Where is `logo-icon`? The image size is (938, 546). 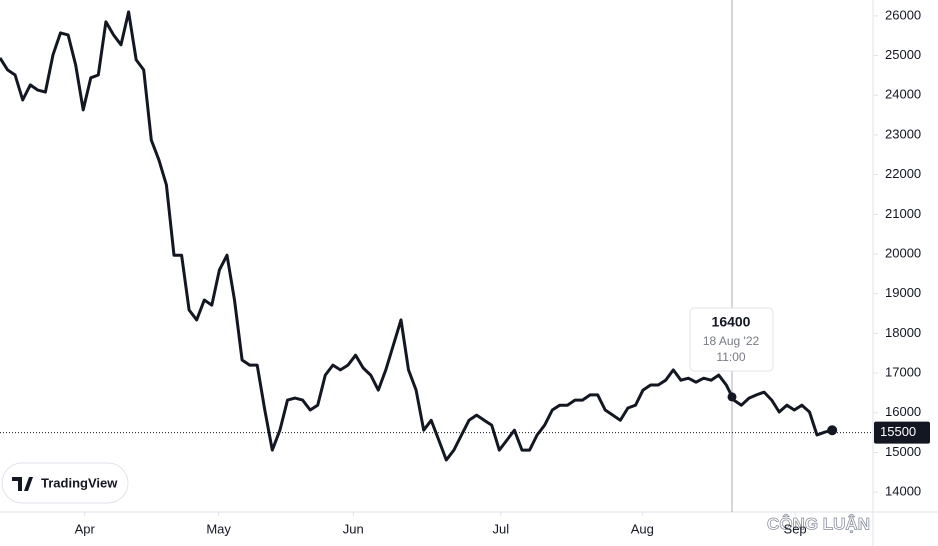
logo-icon is located at coordinates (22, 484).